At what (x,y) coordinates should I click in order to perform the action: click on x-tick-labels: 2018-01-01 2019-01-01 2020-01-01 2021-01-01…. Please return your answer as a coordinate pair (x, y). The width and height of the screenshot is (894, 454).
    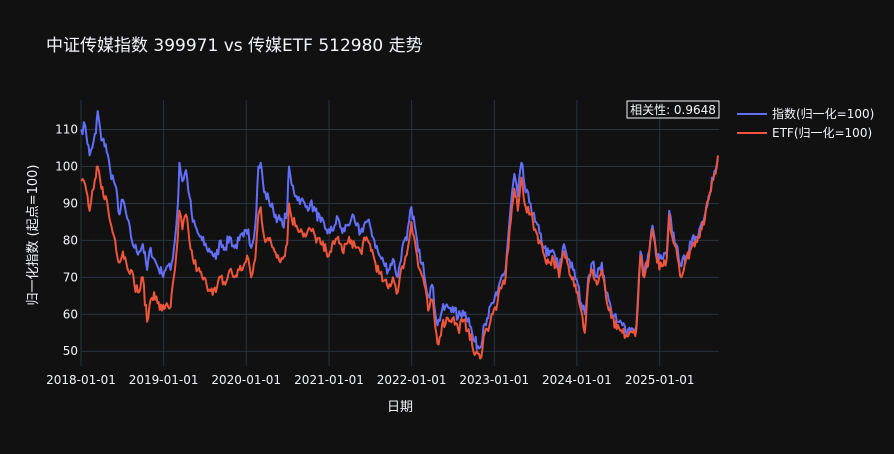
    Looking at the image, I should click on (370, 380).